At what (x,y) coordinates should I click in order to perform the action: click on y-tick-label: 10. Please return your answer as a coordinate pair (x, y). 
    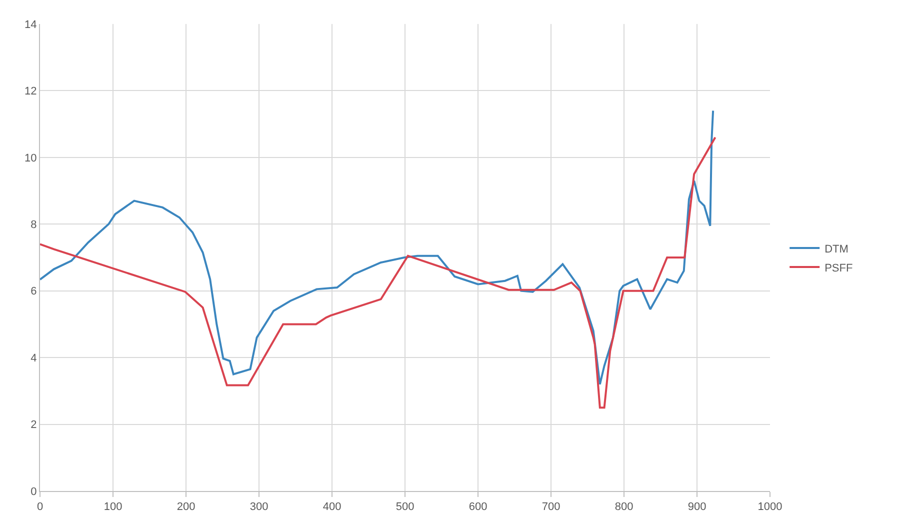
    Looking at the image, I should click on (30, 158).